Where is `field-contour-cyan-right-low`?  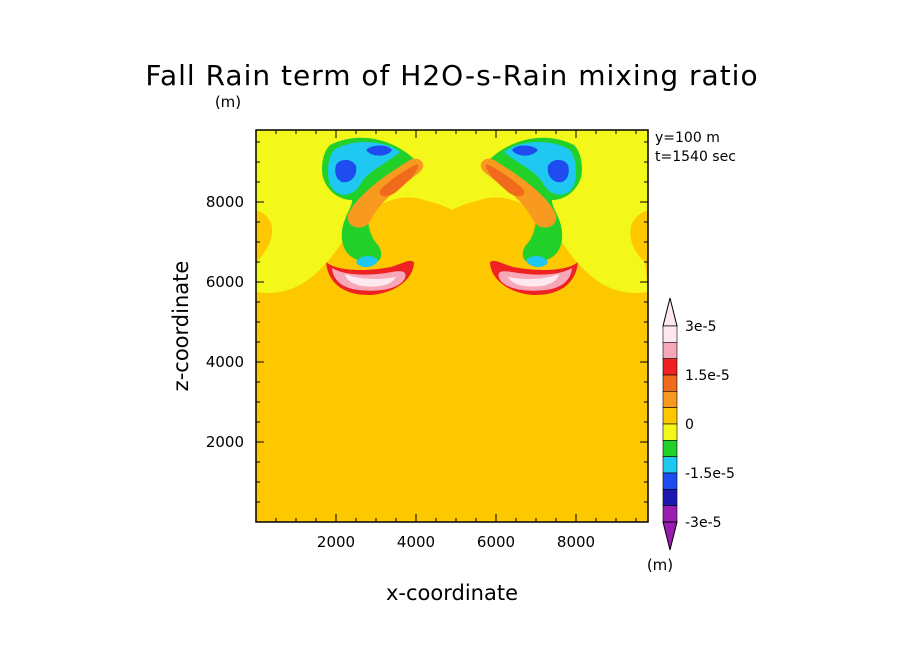 field-contour-cyan-right-low is located at coordinates (537, 262).